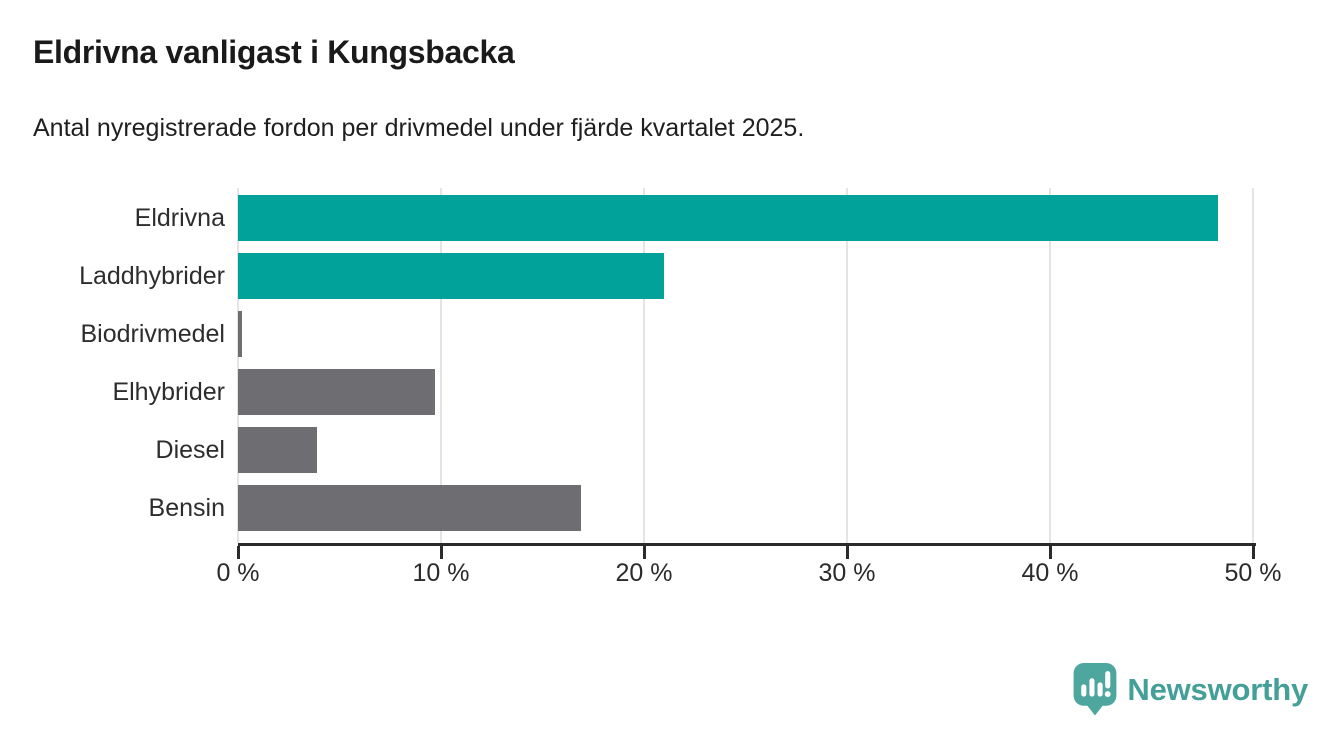  What do you see at coordinates (186, 508) in the screenshot?
I see `category-label-bensin: Bensin` at bounding box center [186, 508].